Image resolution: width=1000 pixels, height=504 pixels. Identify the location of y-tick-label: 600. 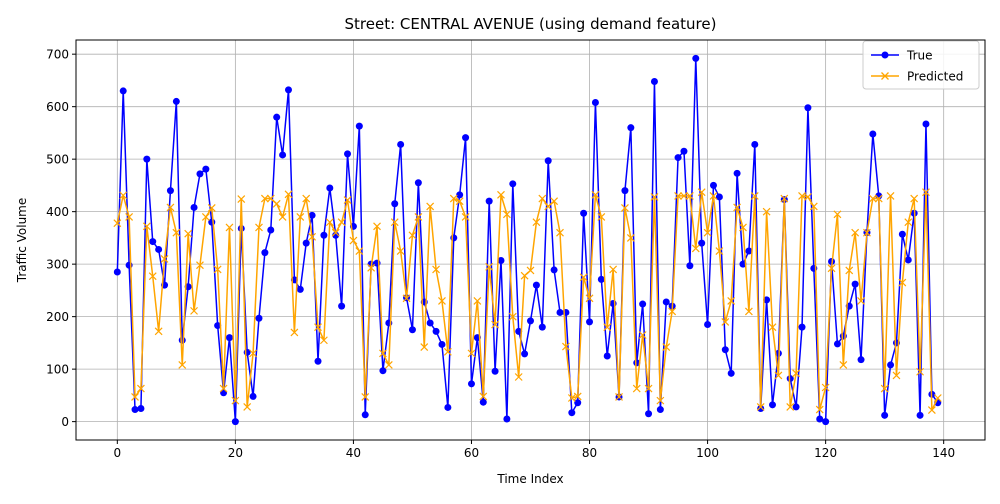
(57, 107).